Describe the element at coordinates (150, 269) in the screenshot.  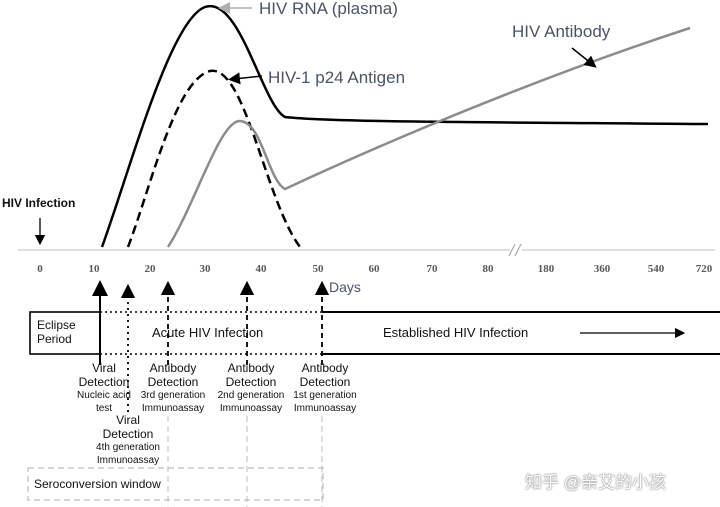
I see `x-axis-tick-label: 20` at that location.